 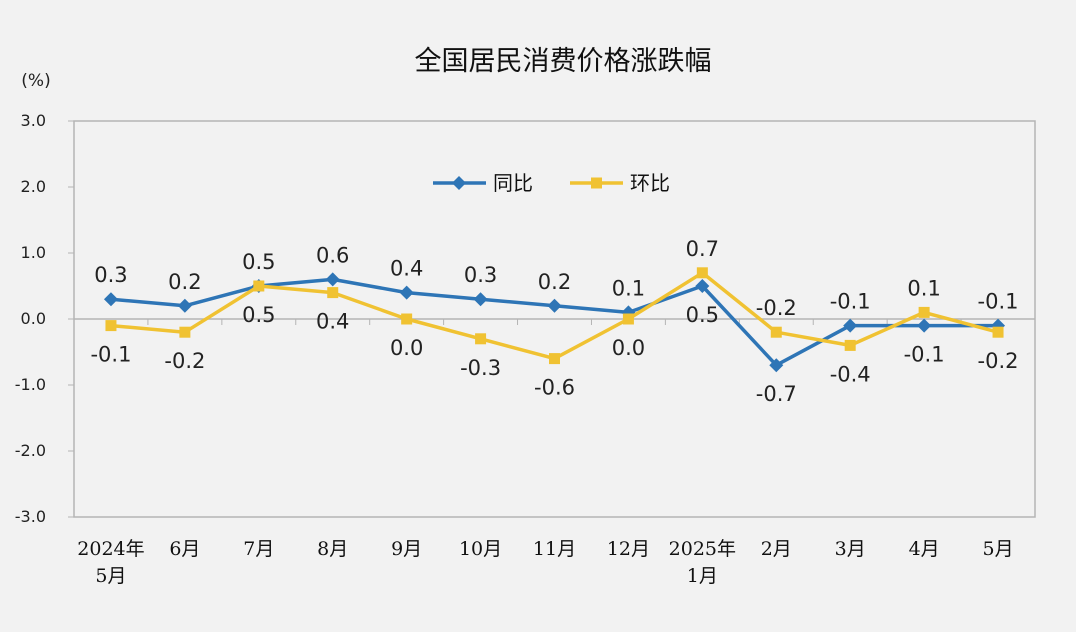 I want to click on data-label-yoy: 0.1, so click(x=628, y=288).